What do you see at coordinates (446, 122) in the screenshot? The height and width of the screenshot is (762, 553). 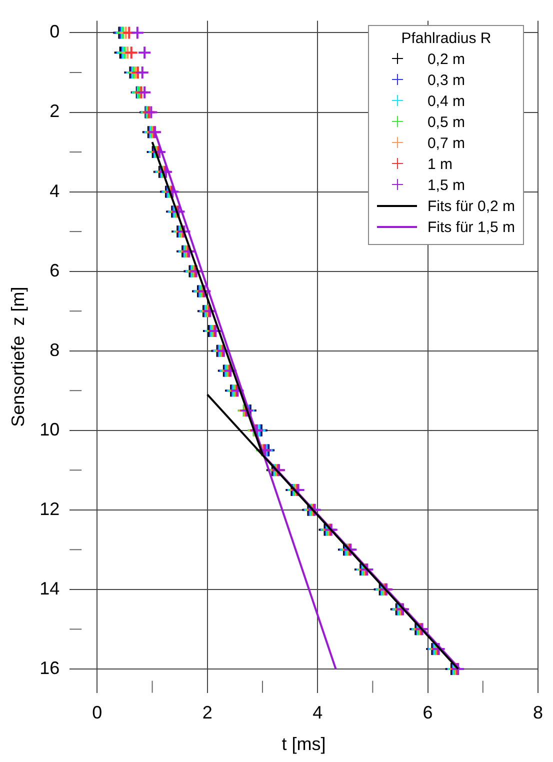 I see `legend-label: 0,5 m` at bounding box center [446, 122].